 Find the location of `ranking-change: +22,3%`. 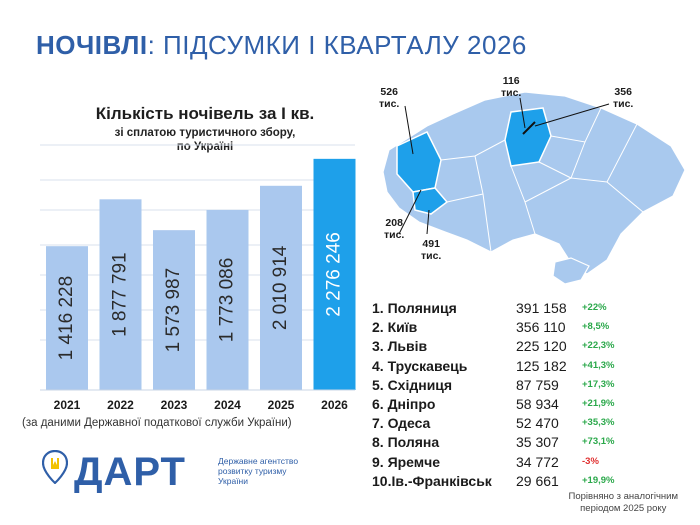

ranking-change: +22,3% is located at coordinates (598, 346).